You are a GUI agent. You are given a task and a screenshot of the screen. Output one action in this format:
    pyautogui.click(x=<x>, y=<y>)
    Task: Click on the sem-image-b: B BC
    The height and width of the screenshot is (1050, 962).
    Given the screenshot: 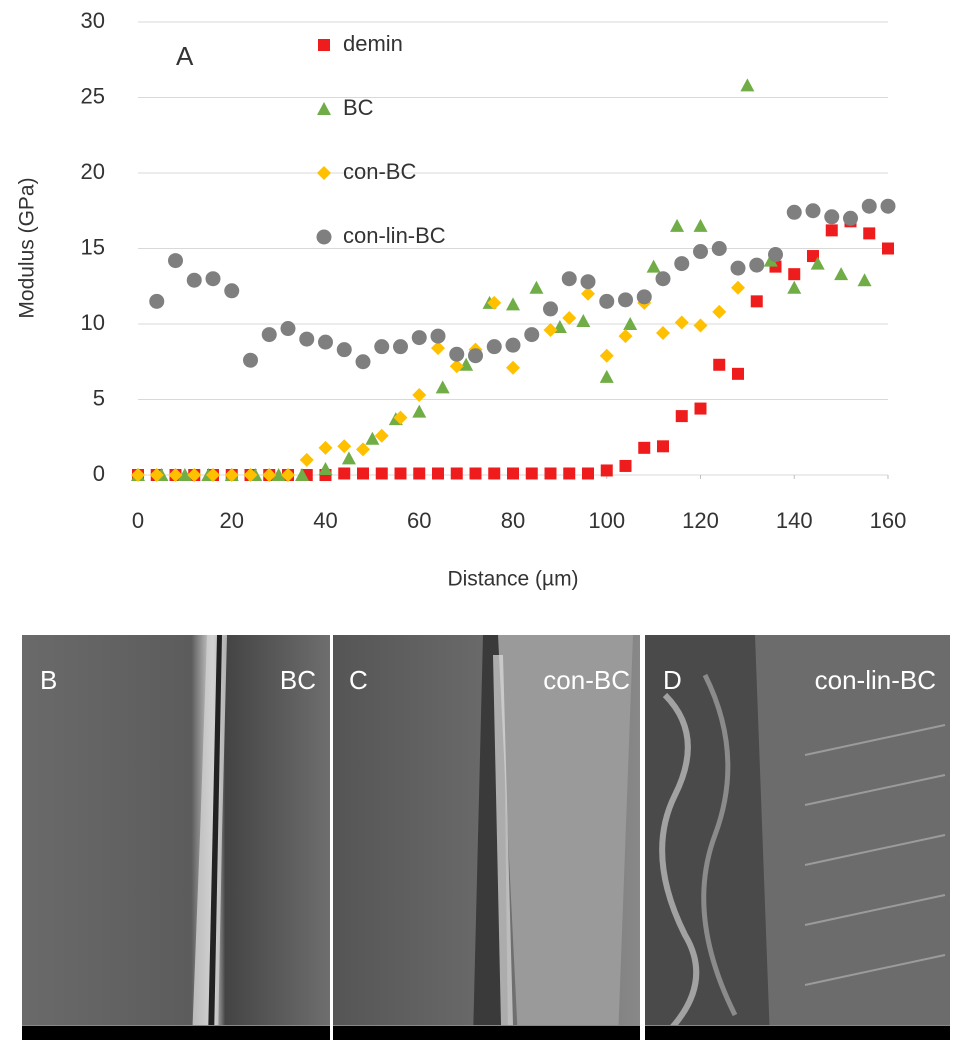 What is the action you would take?
    pyautogui.click(x=176, y=837)
    